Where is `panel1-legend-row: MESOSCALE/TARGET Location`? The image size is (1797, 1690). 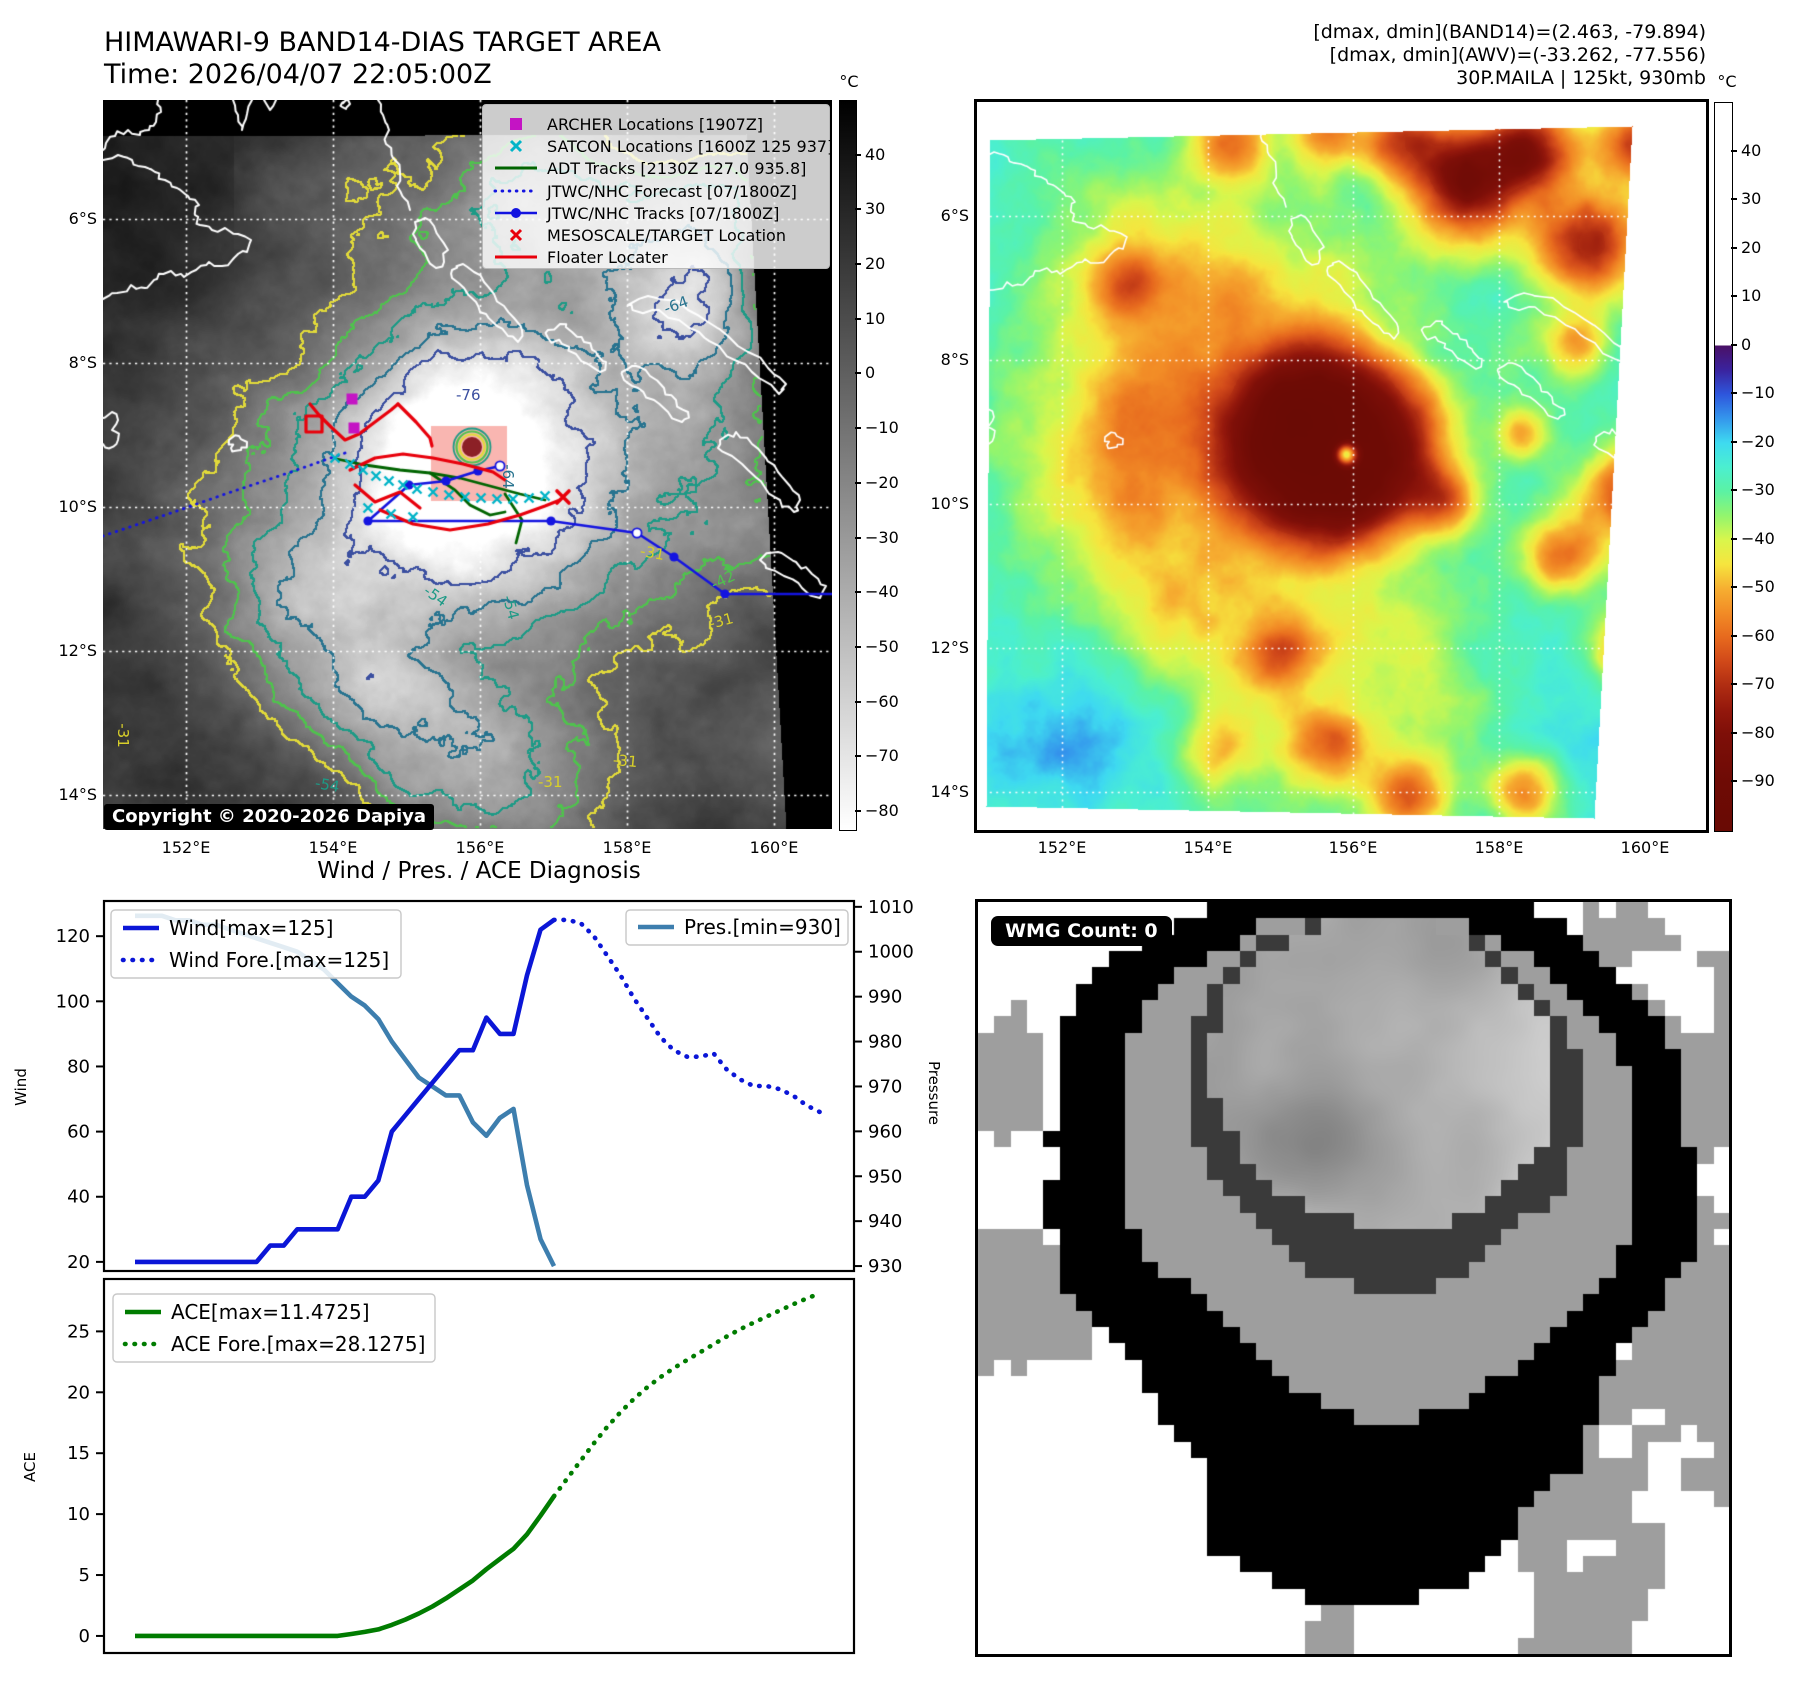 panel1-legend-row: MESOSCALE/TARGET Location is located at coordinates (656, 235).